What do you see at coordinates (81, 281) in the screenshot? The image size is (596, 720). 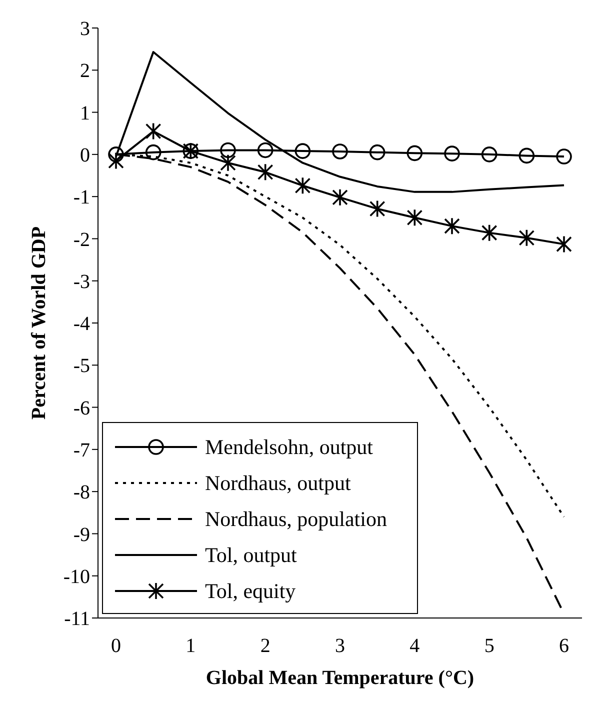 I see `y-tick-label: -3` at bounding box center [81, 281].